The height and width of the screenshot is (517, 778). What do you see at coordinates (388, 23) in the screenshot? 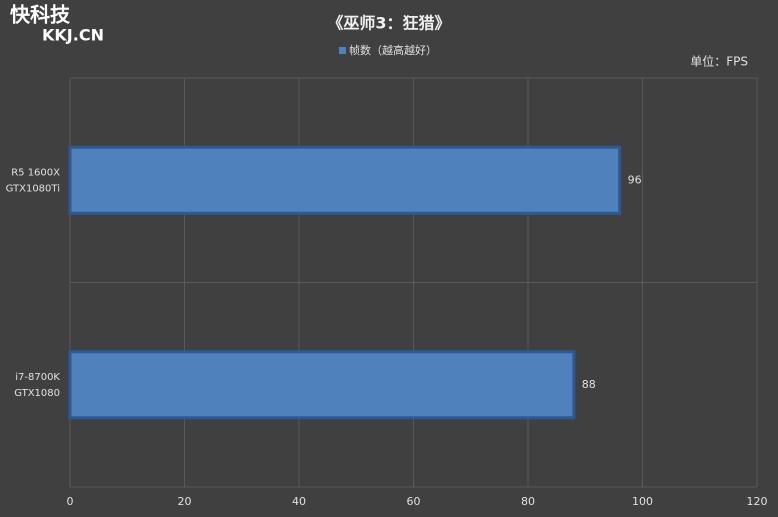
I see `chart-title: 《巫师3：狂猎》` at bounding box center [388, 23].